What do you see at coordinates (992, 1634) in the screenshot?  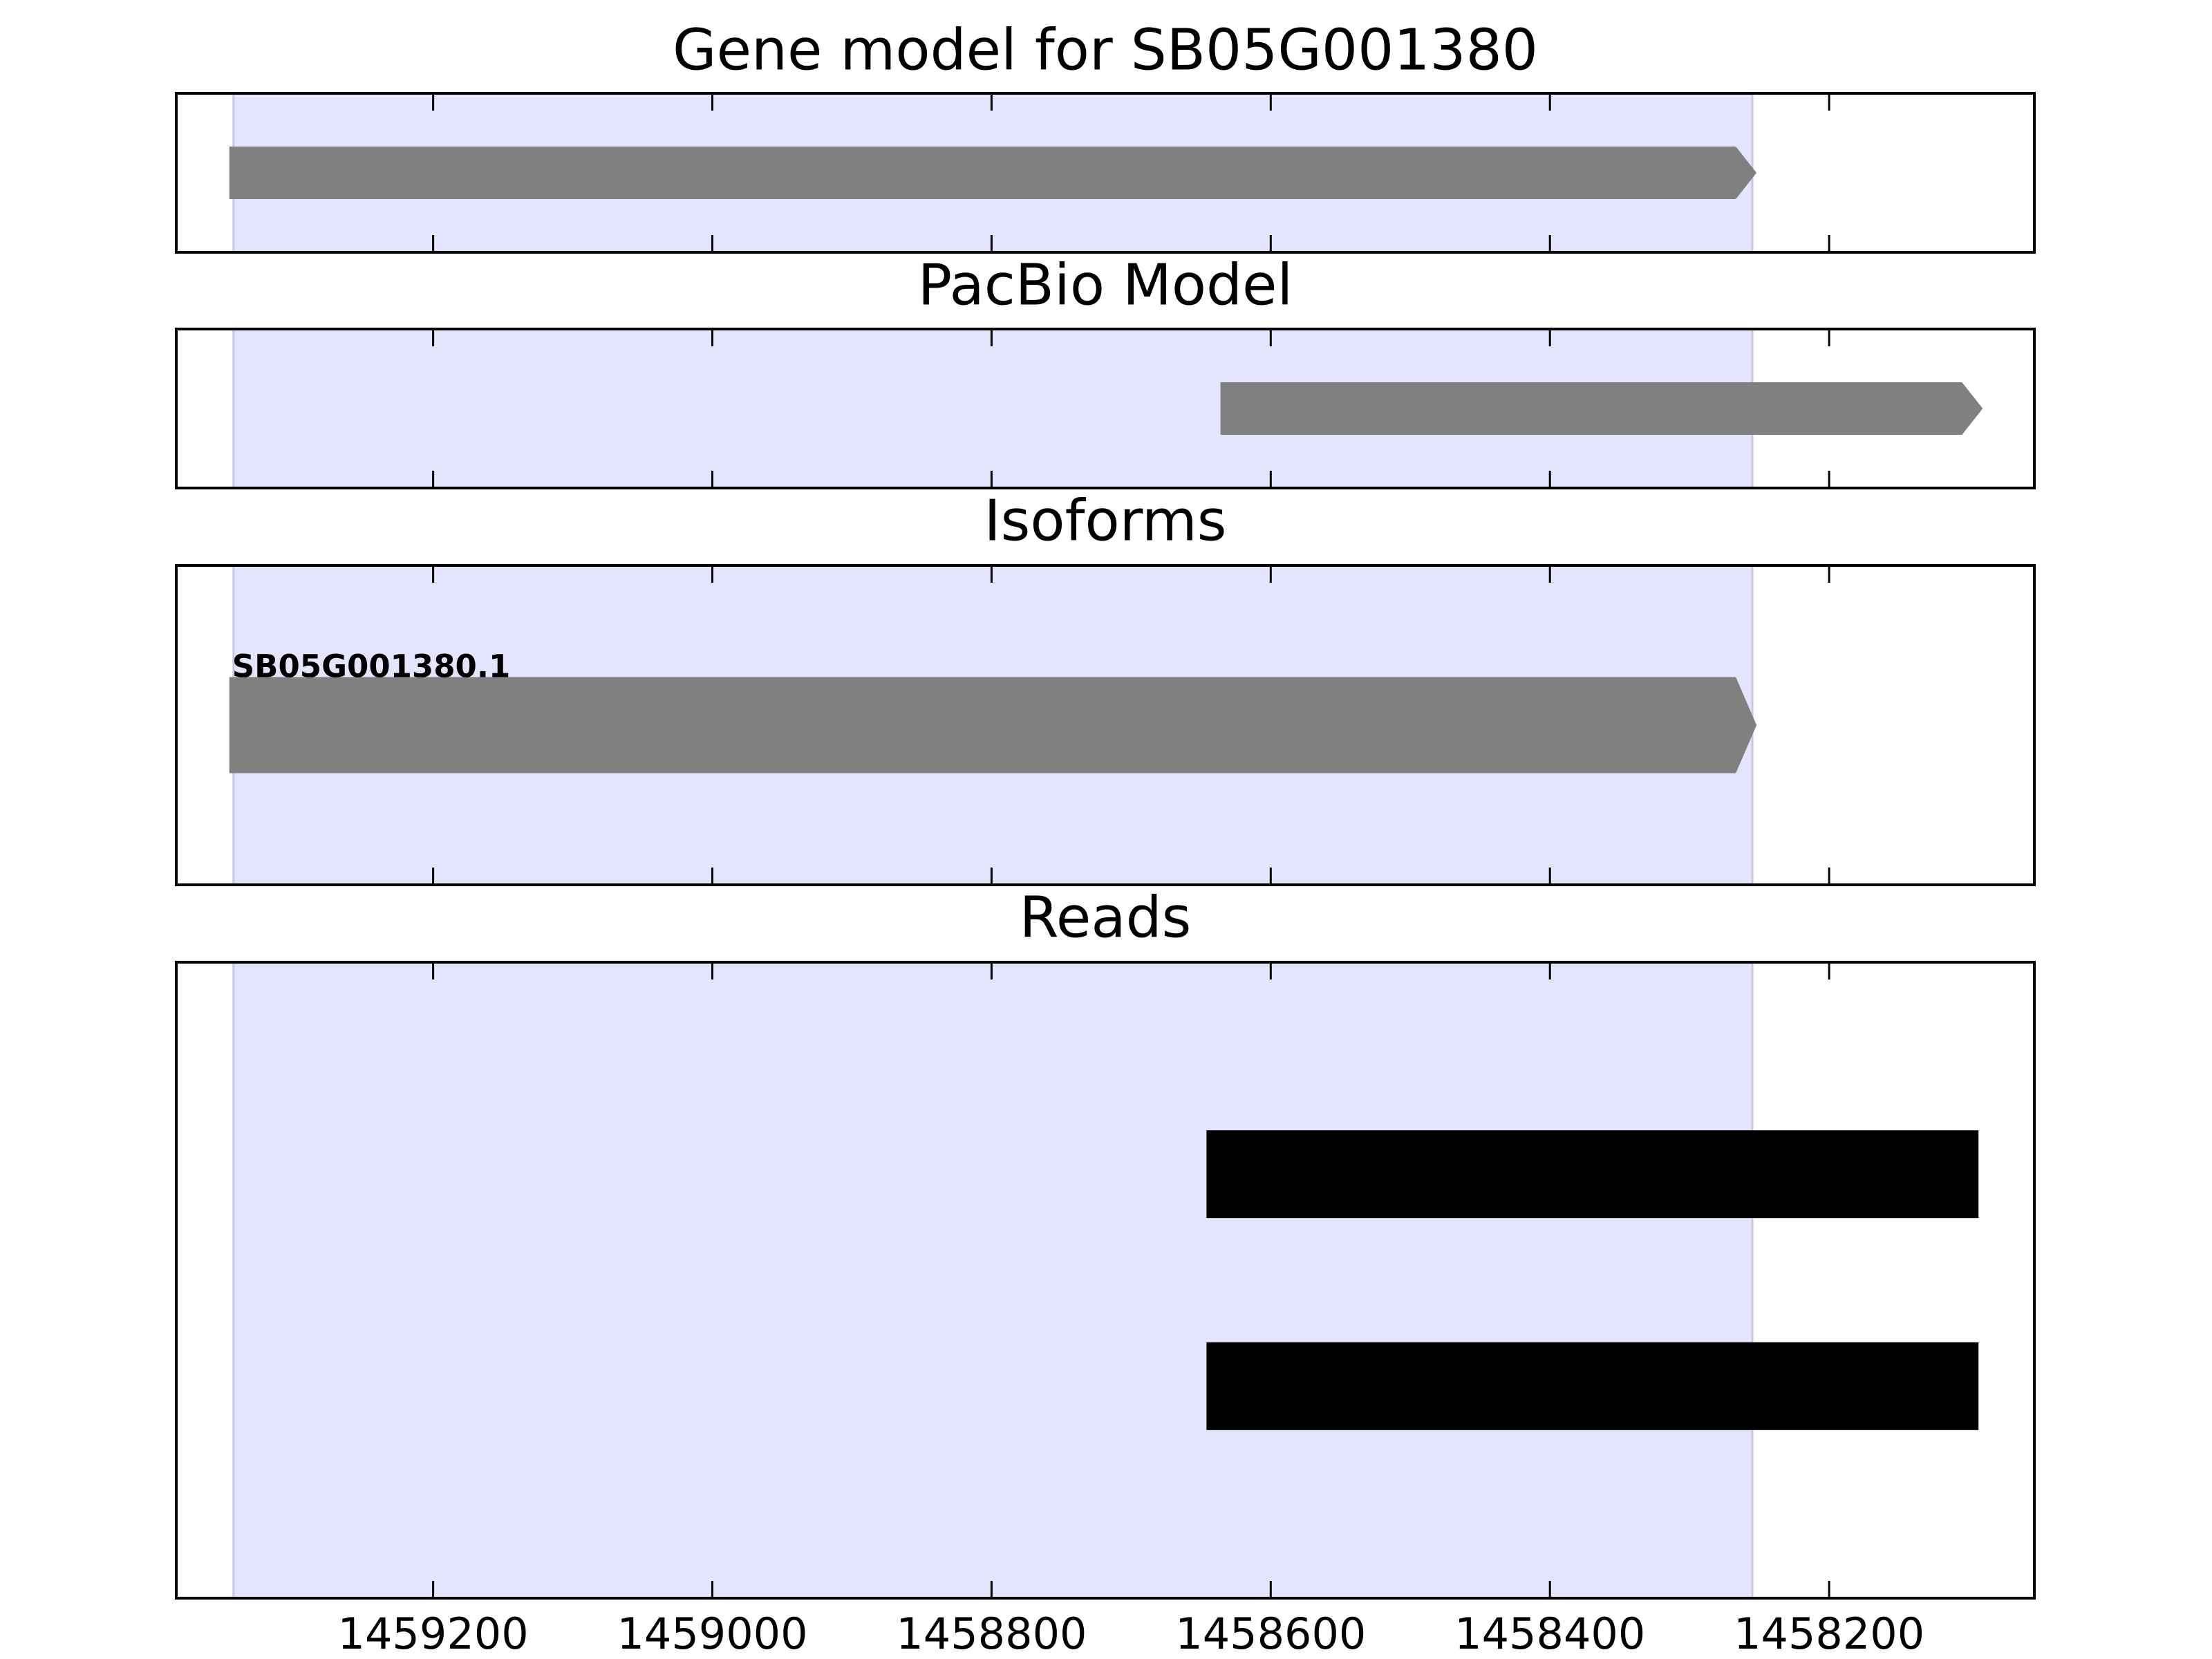 I see `x-tick-label: 1458800` at bounding box center [992, 1634].